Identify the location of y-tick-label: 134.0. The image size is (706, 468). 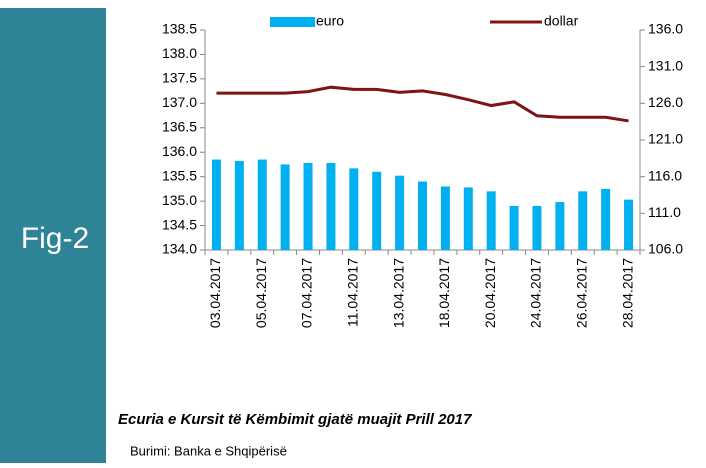
(179, 249).